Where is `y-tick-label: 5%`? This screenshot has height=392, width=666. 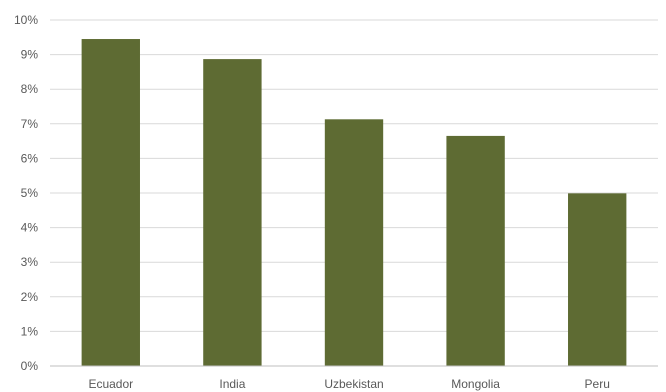 y-tick-label: 5% is located at coordinates (30, 193).